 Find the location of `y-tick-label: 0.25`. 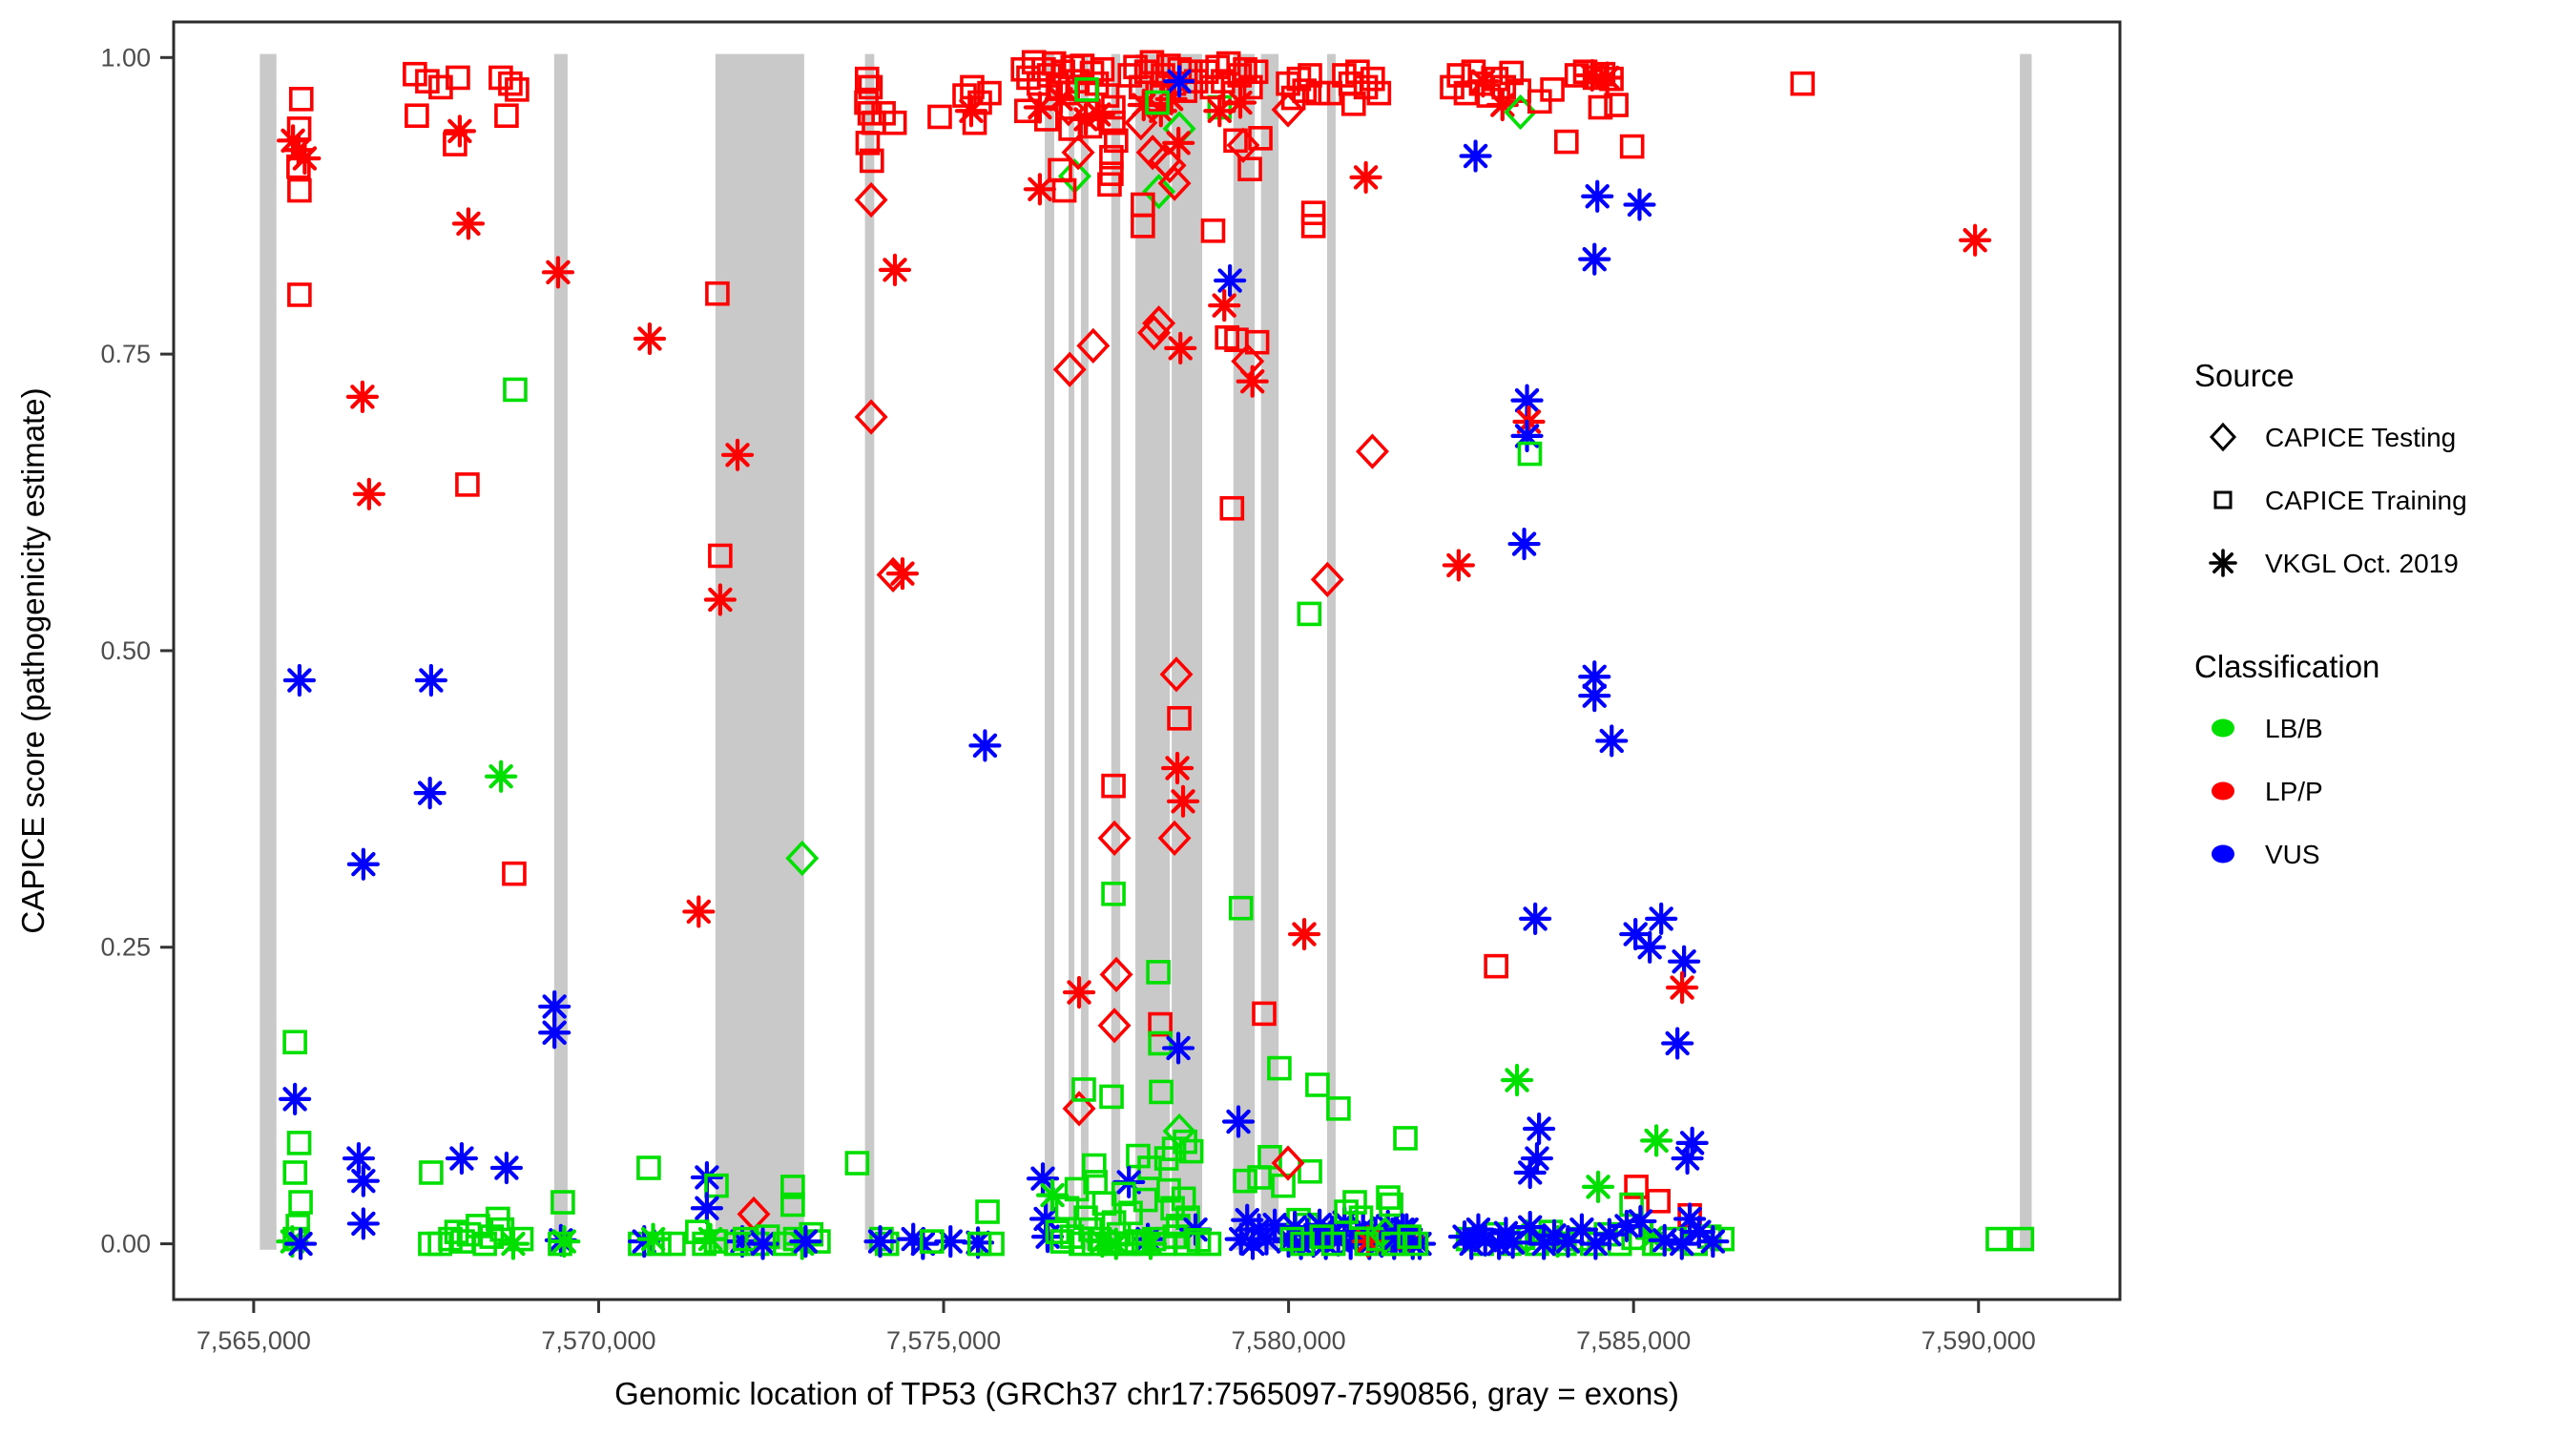

y-tick-label: 0.25 is located at coordinates (125, 947).